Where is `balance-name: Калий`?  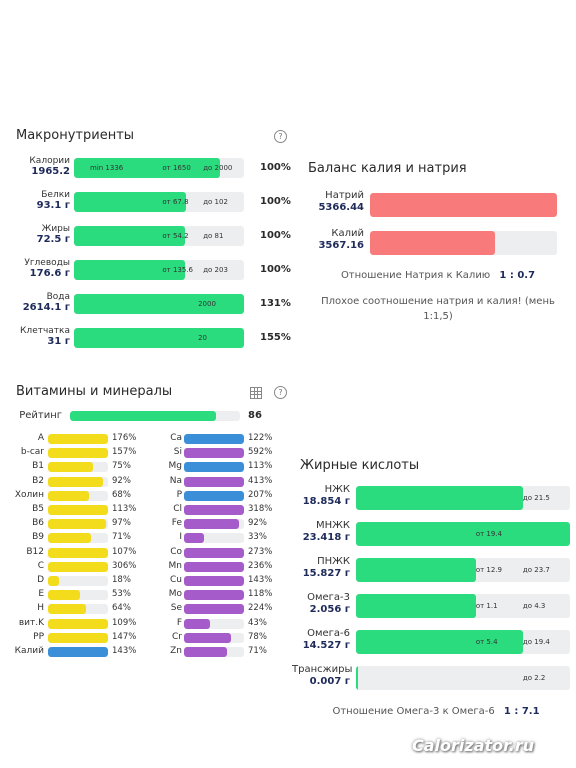 balance-name: Калий is located at coordinates (347, 233).